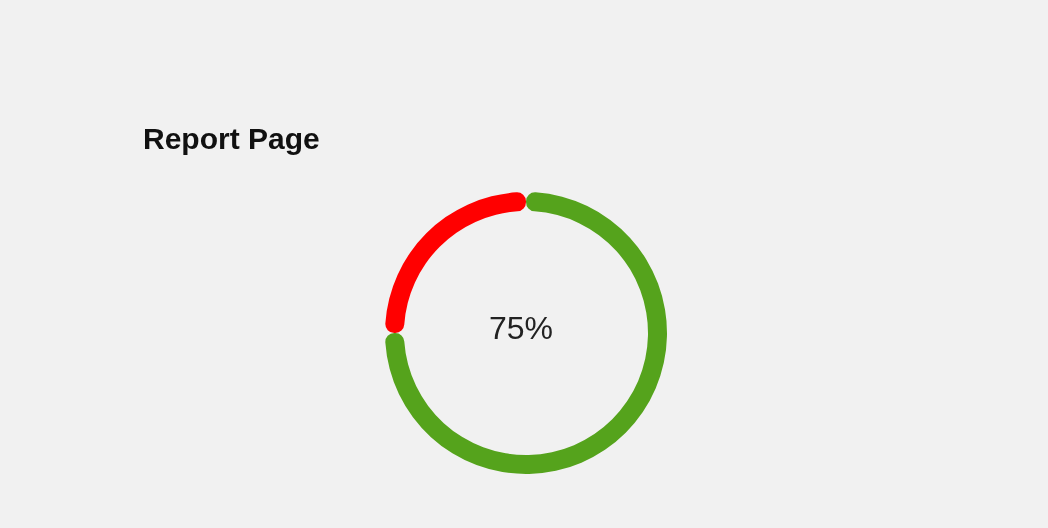 The height and width of the screenshot is (528, 1048). I want to click on donut-slice, so click(526, 333).